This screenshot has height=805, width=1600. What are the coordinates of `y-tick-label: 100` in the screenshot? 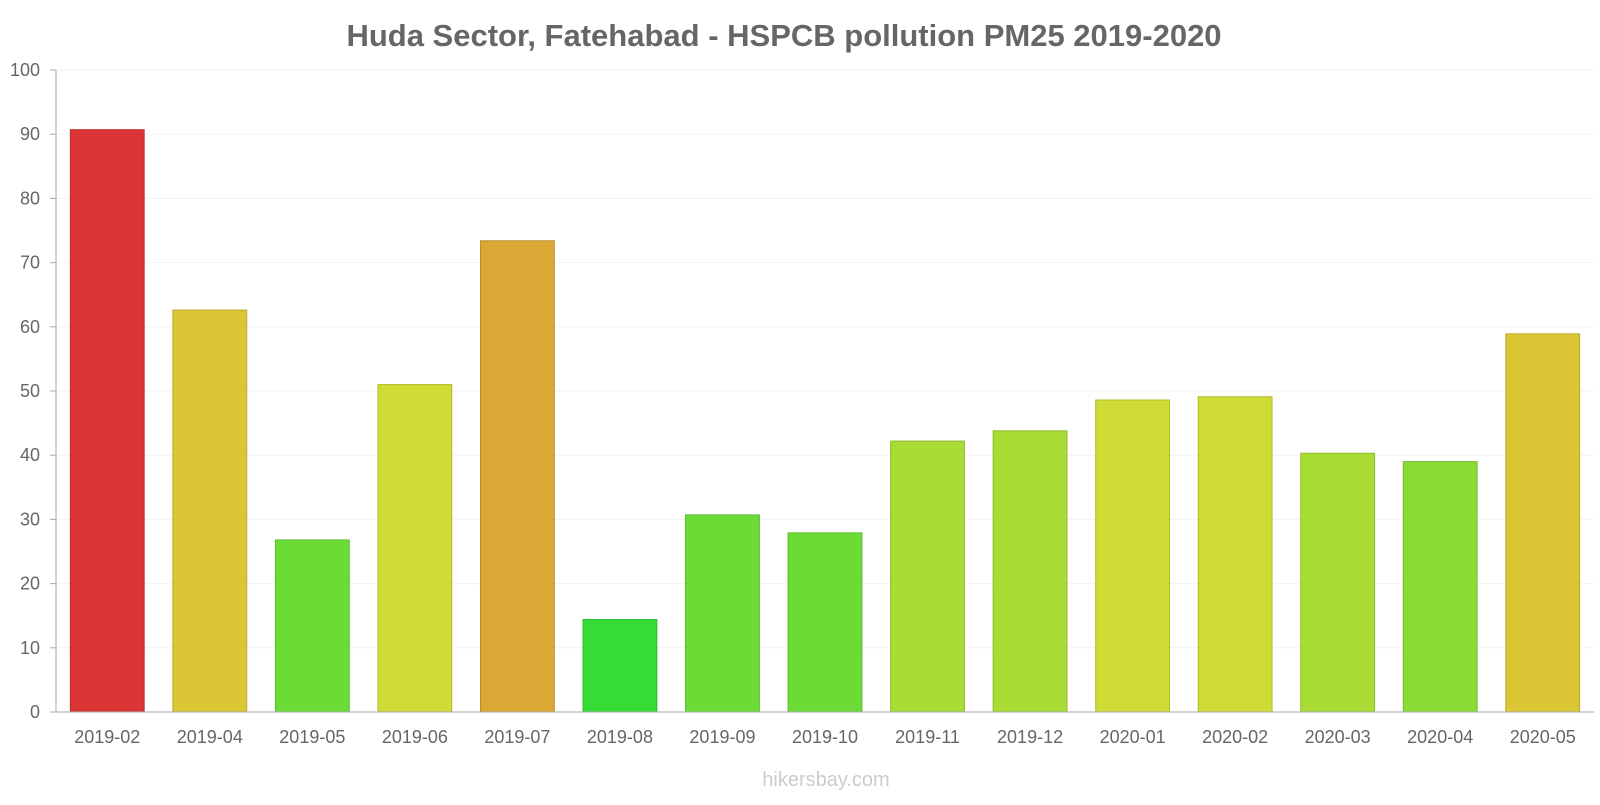 It's located at (25, 70).